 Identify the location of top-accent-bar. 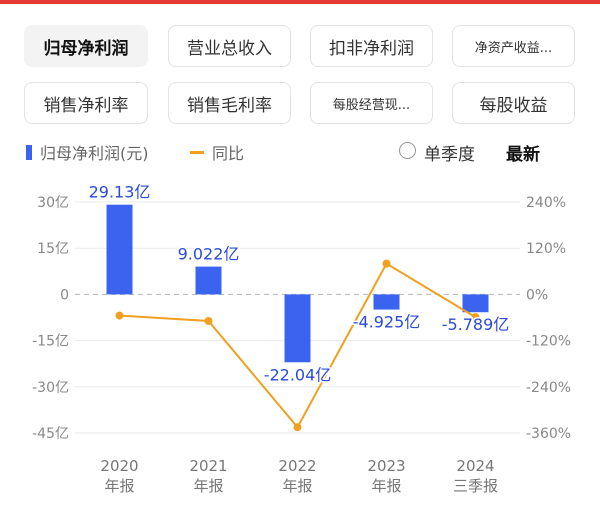
(300, 2).